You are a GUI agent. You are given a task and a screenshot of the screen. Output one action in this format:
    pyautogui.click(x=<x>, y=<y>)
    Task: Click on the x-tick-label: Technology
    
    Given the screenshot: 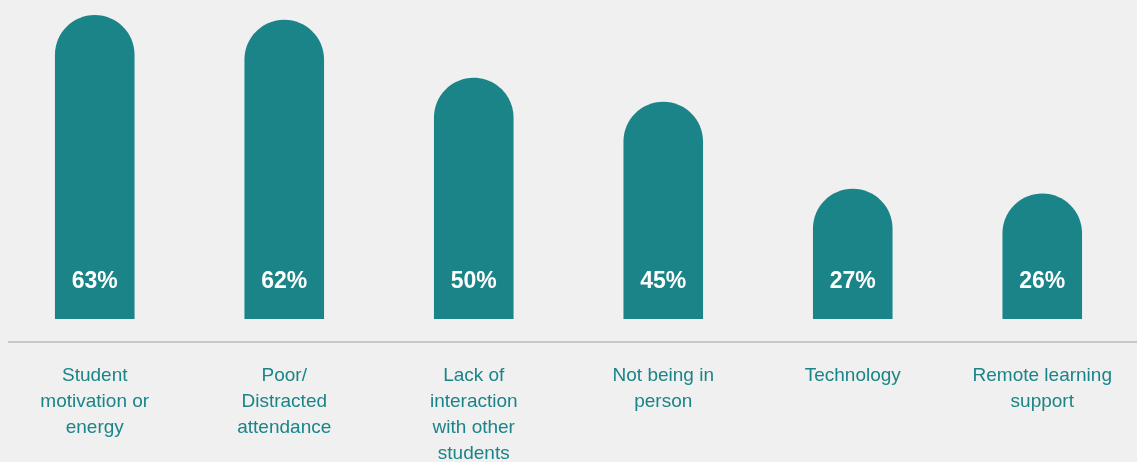 What is the action you would take?
    pyautogui.click(x=853, y=374)
    